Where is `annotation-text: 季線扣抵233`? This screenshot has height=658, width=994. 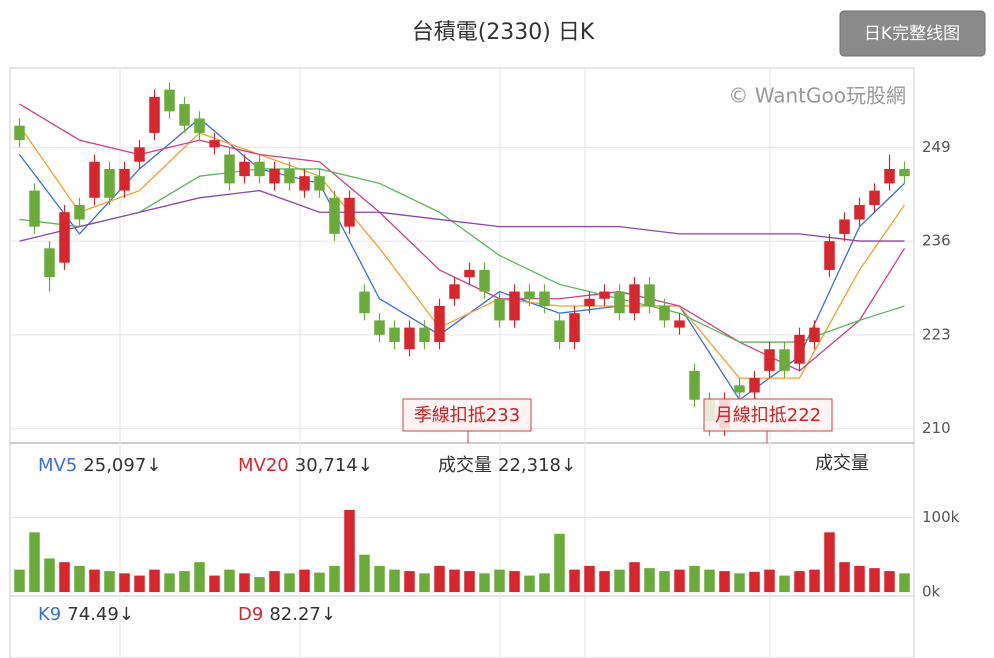
annotation-text: 季線扣抵233 is located at coordinates (467, 415).